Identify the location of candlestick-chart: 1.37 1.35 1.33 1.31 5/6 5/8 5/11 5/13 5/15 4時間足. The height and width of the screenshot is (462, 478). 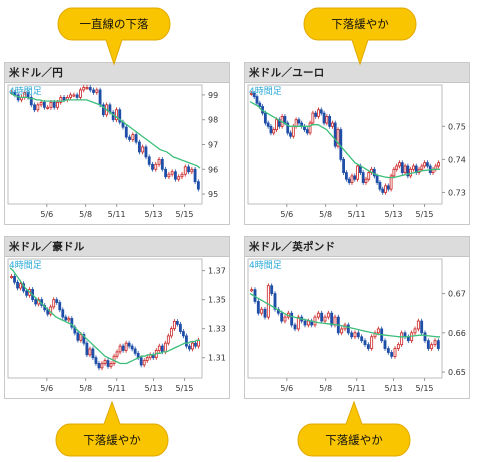
(116, 325).